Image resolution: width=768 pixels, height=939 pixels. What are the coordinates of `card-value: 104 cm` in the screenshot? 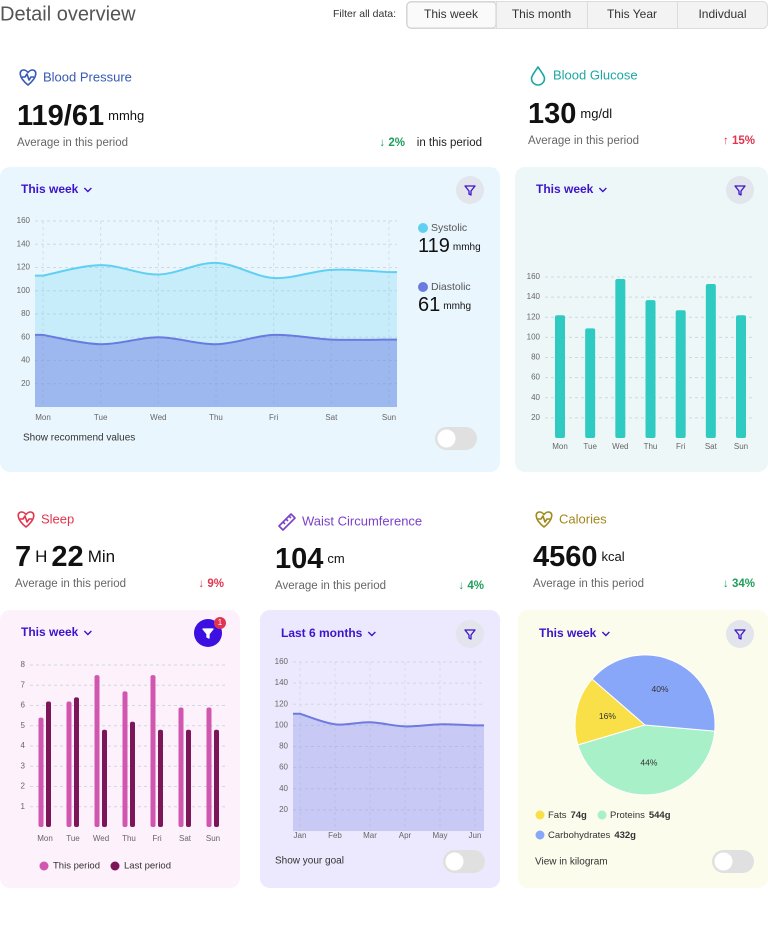 It's located at (310, 559).